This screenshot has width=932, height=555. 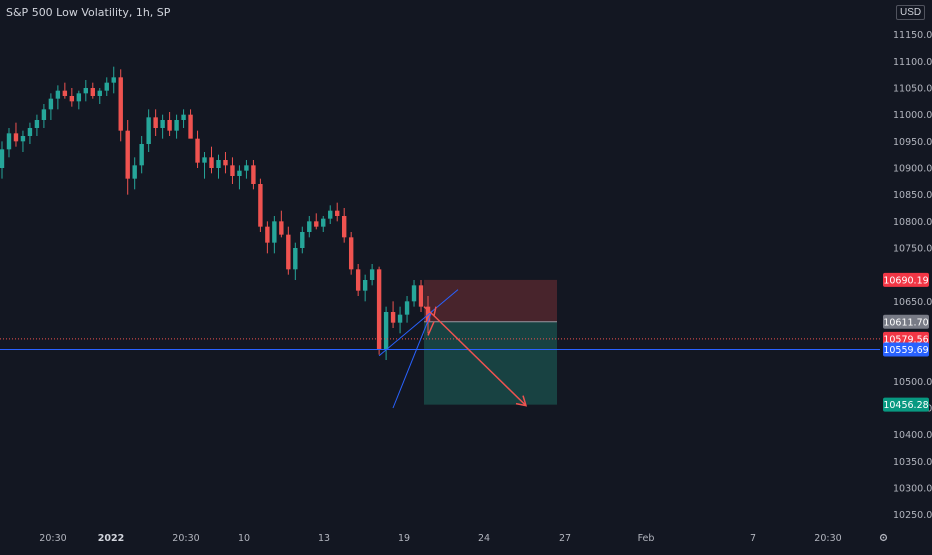 What do you see at coordinates (404, 538) in the screenshot?
I see `x-tick-label: 19` at bounding box center [404, 538].